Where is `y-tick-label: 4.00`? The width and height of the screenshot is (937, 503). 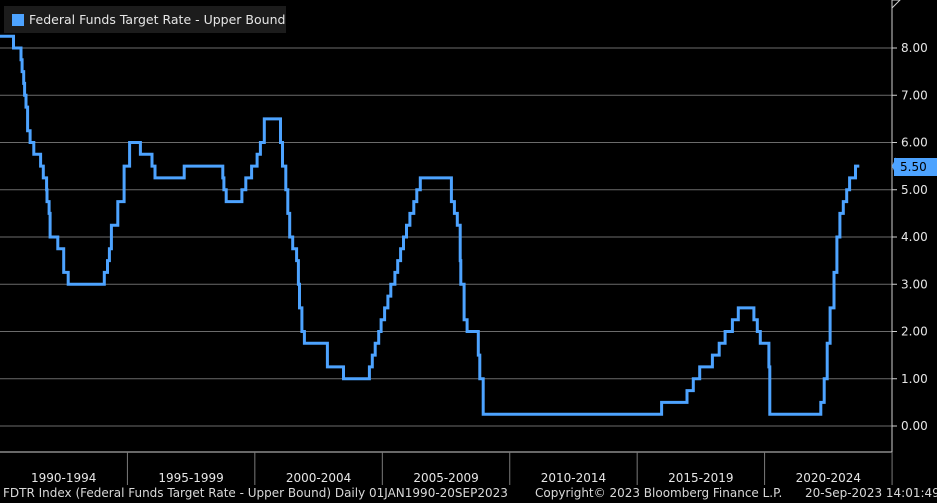
y-tick-label: 4.00 is located at coordinates (914, 237).